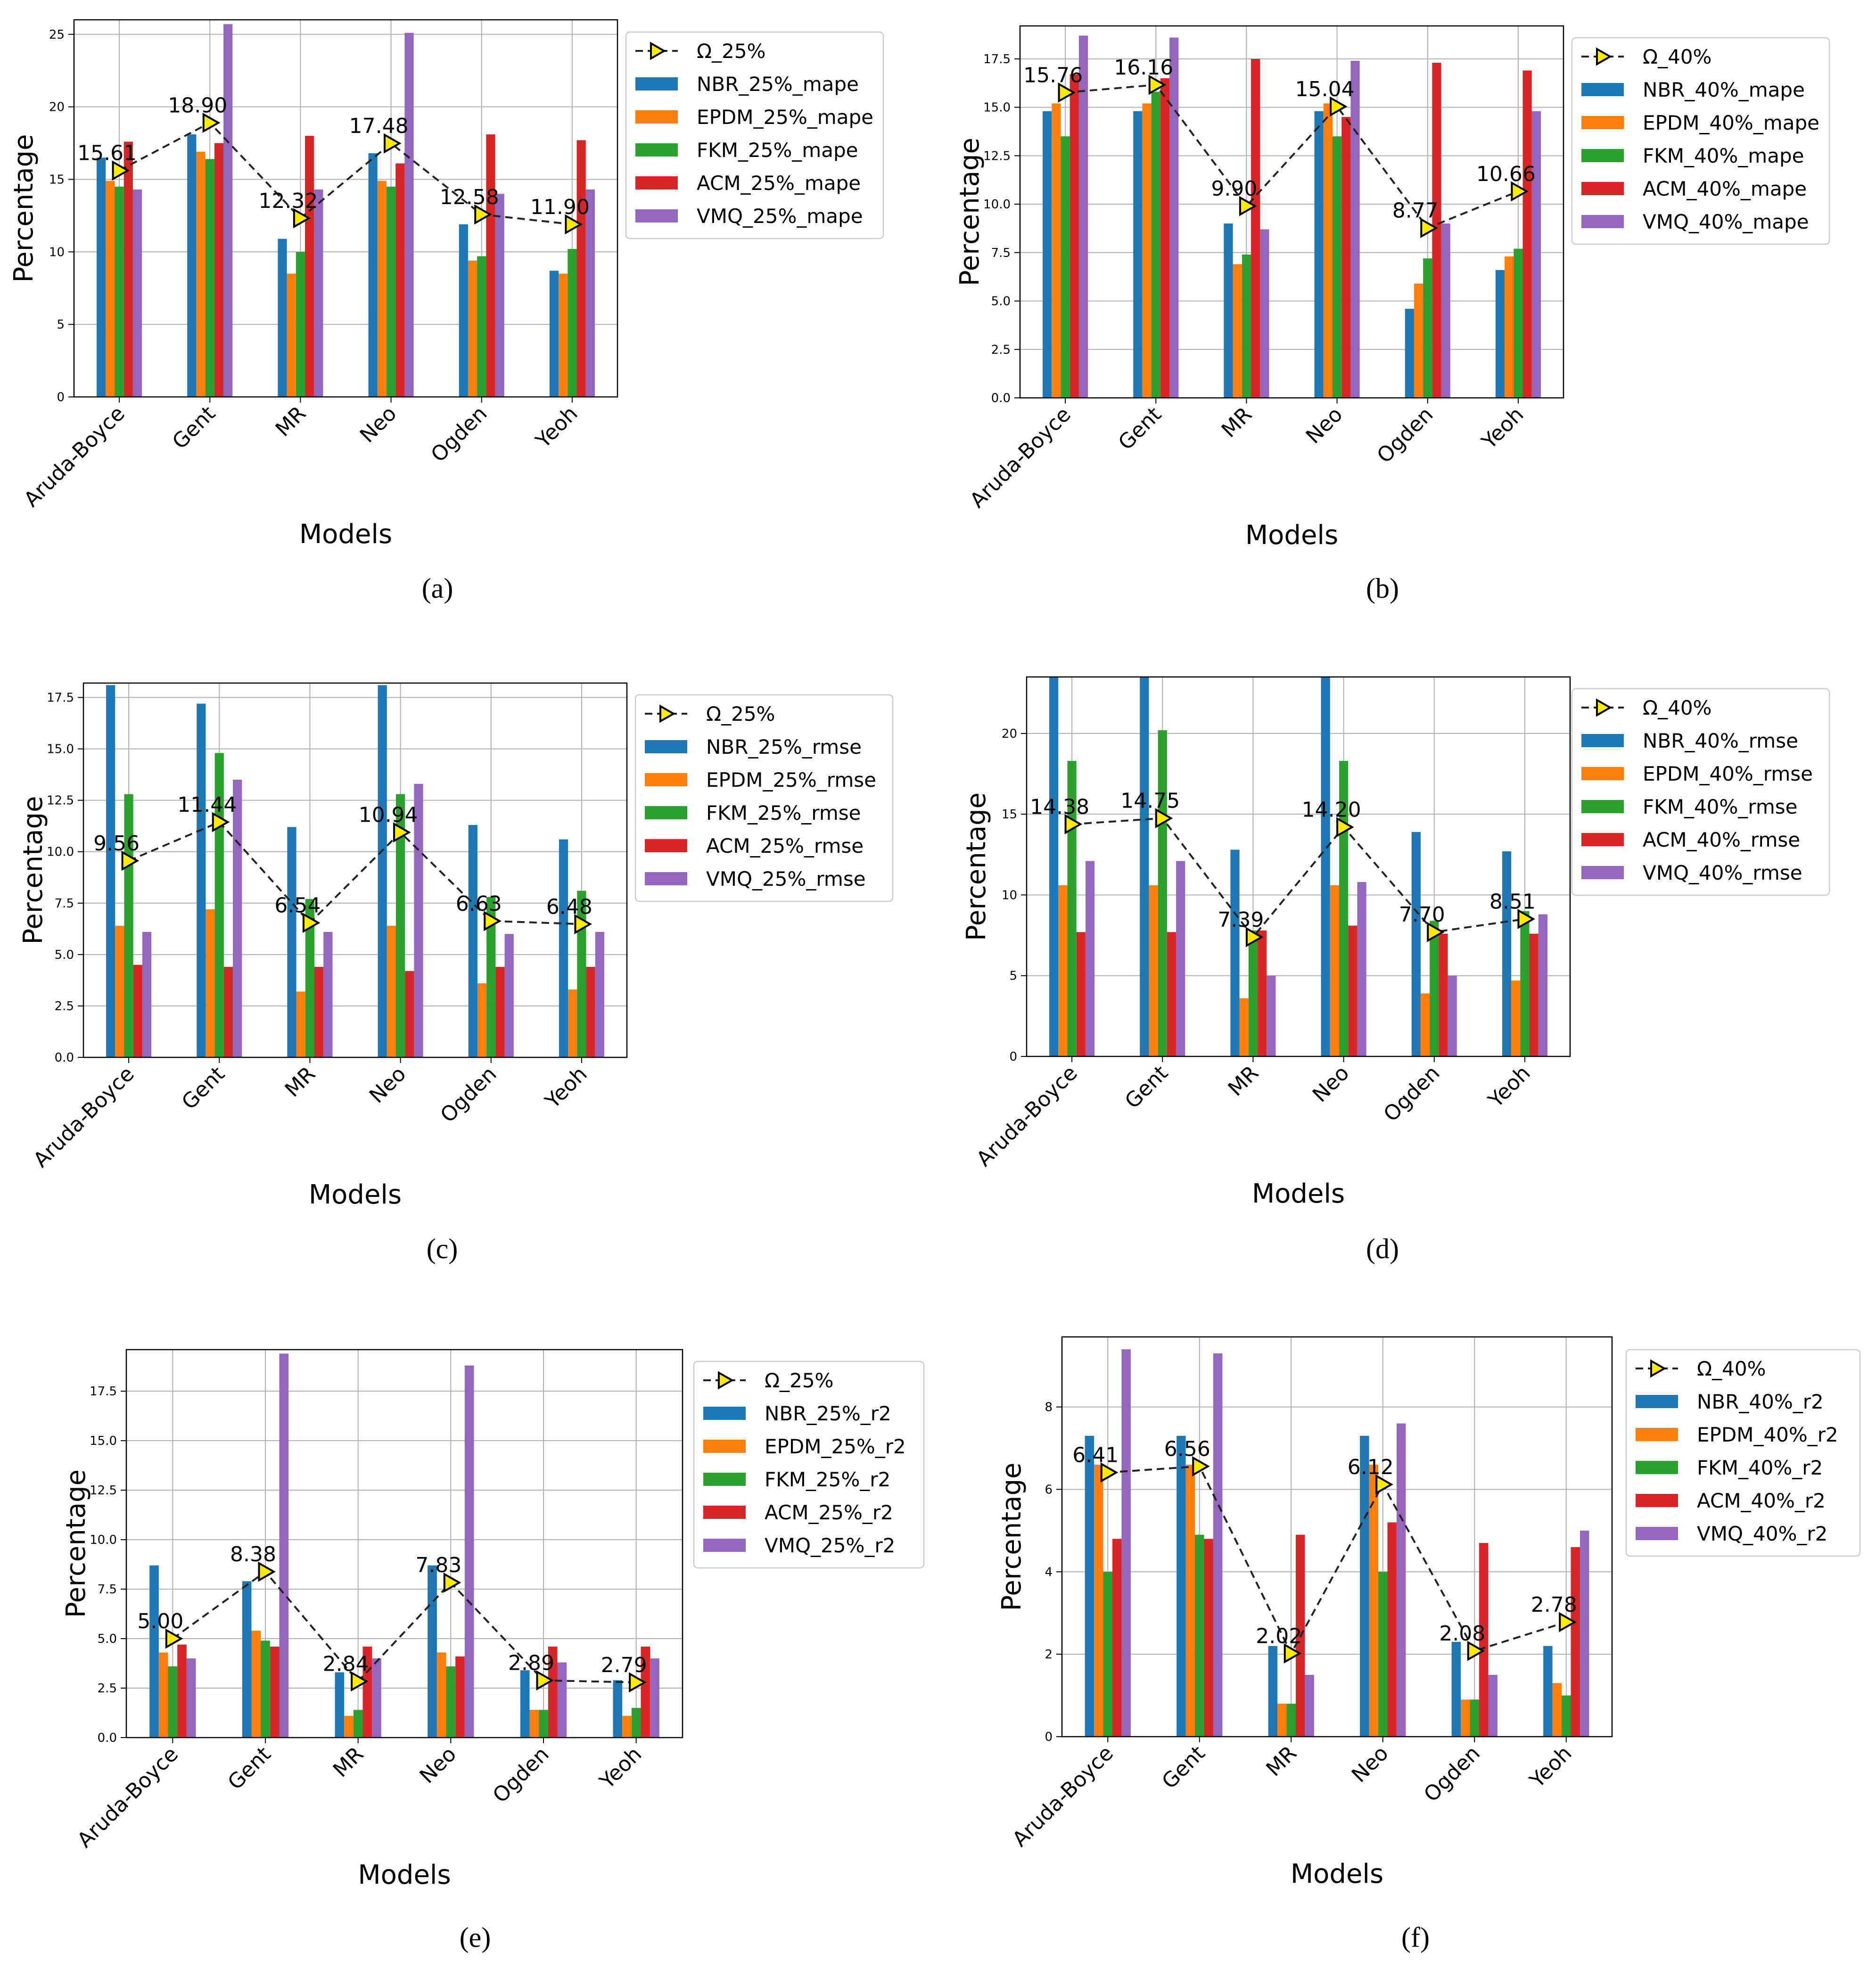 This screenshot has width=1876, height=1970. Describe the element at coordinates (1049, 1655) in the screenshot. I see `y-tick-label: 2` at that location.